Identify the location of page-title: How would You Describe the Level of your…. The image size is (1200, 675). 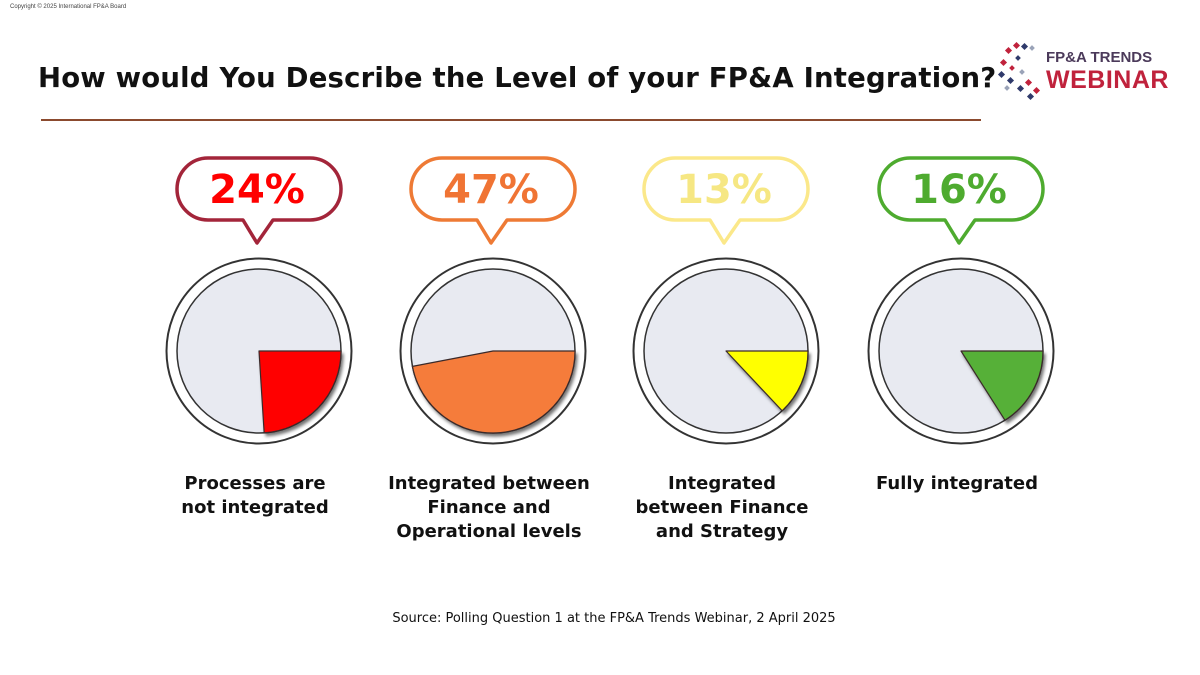
(517, 78).